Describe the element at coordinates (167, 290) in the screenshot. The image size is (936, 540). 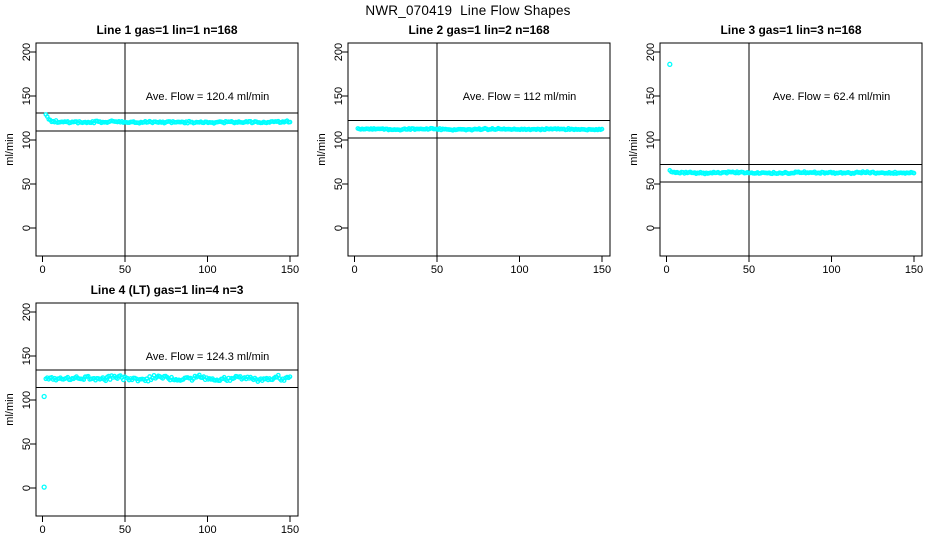
I see `subplot-title: Line 4 (LT) gas=1 lin=4 n=3` at that location.